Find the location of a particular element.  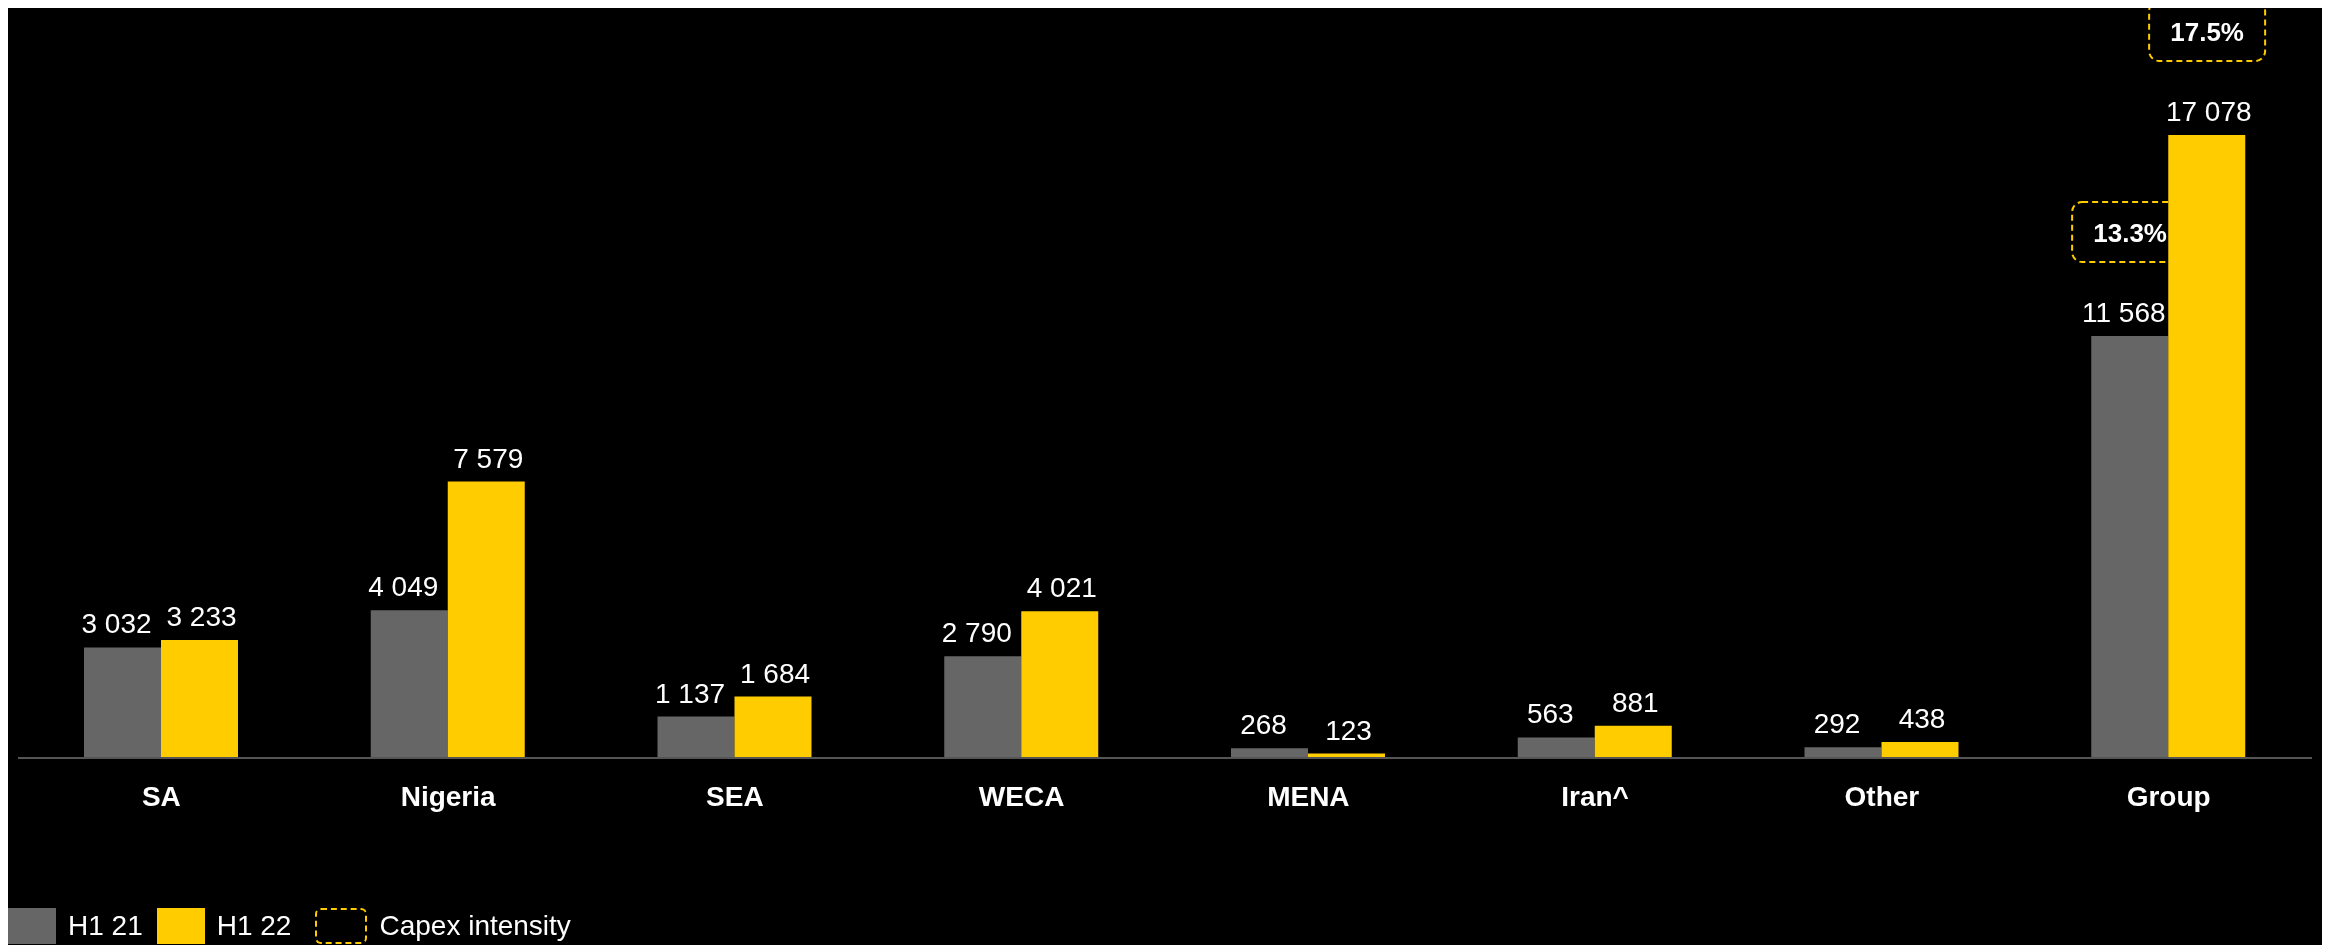

data-label: 123 is located at coordinates (1348, 730).